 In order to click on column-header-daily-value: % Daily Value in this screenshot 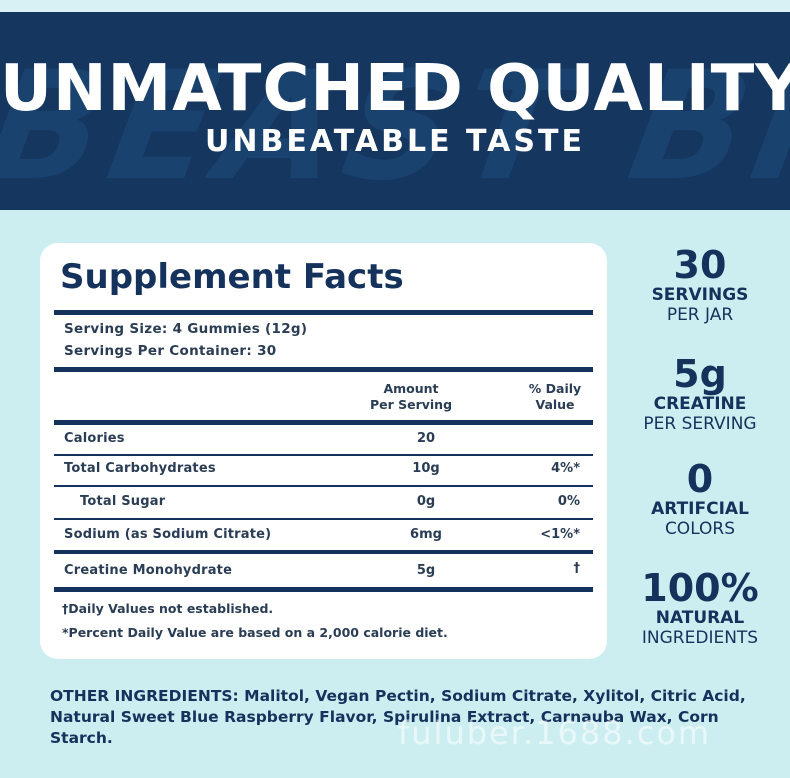, I will do `click(555, 397)`.